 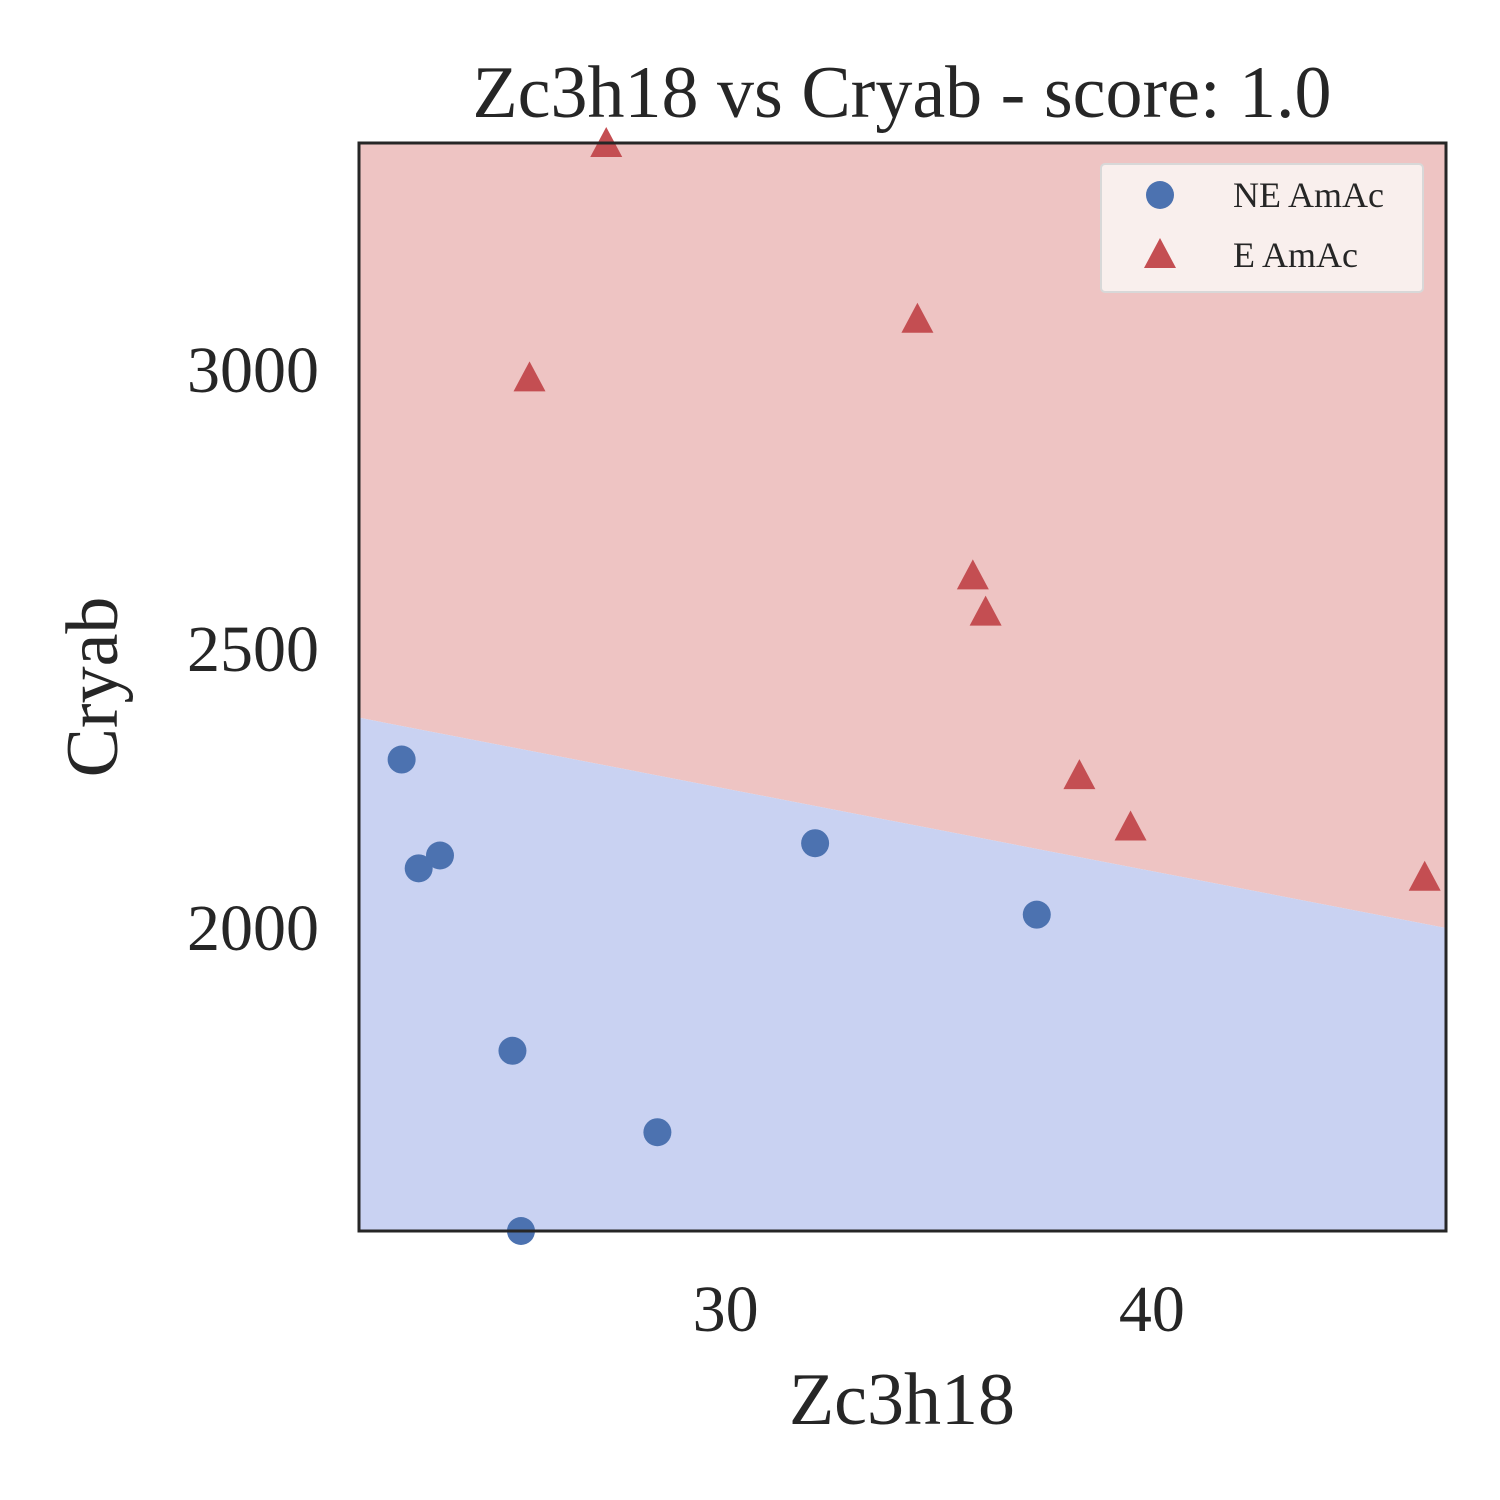 What do you see at coordinates (93, 687) in the screenshot?
I see `y-axis-label: Cryab` at bounding box center [93, 687].